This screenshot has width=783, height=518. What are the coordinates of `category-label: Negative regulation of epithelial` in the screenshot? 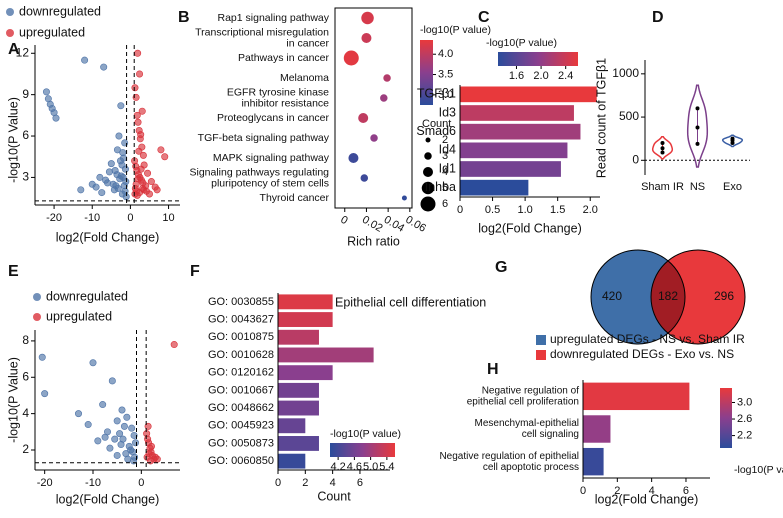 It's located at (509, 456).